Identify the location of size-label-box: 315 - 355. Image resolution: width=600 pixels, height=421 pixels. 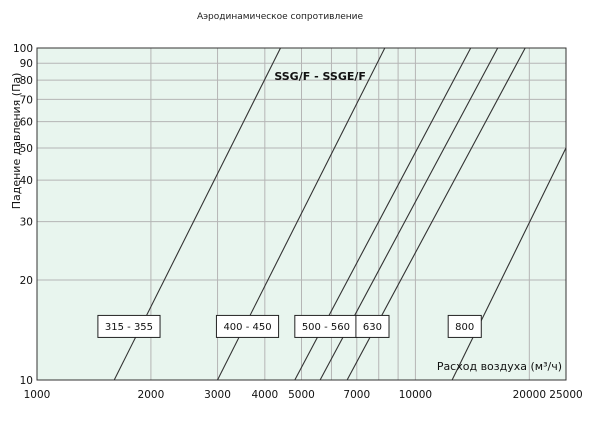
(129, 326).